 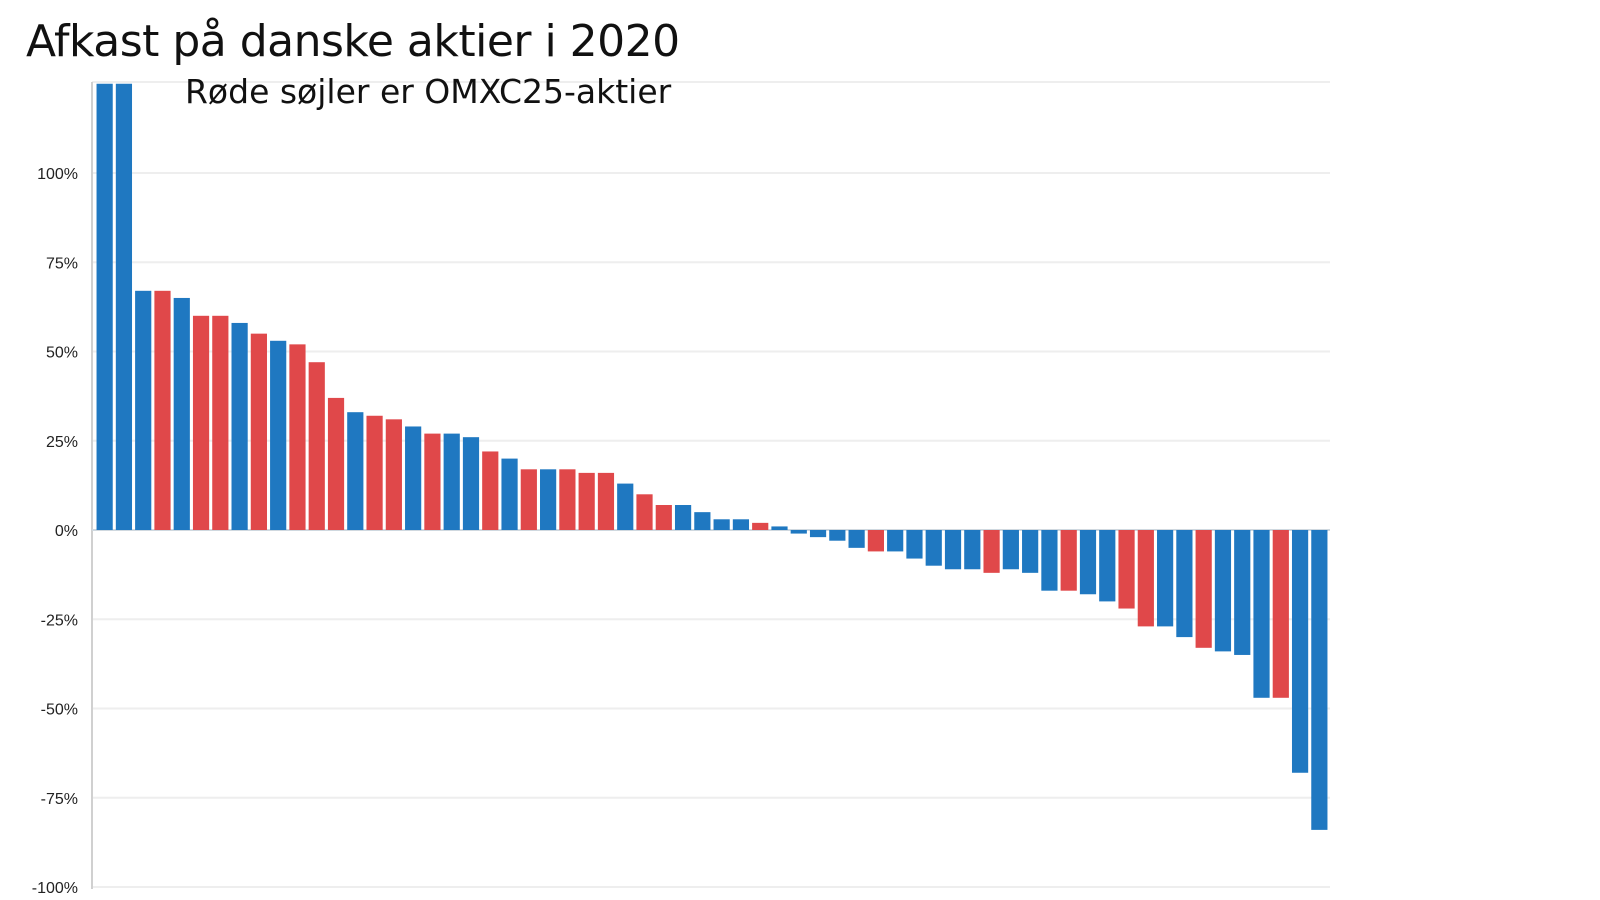 I want to click on chart-subtitle: Røde søjler er OMXC25-aktier, so click(x=428, y=91).